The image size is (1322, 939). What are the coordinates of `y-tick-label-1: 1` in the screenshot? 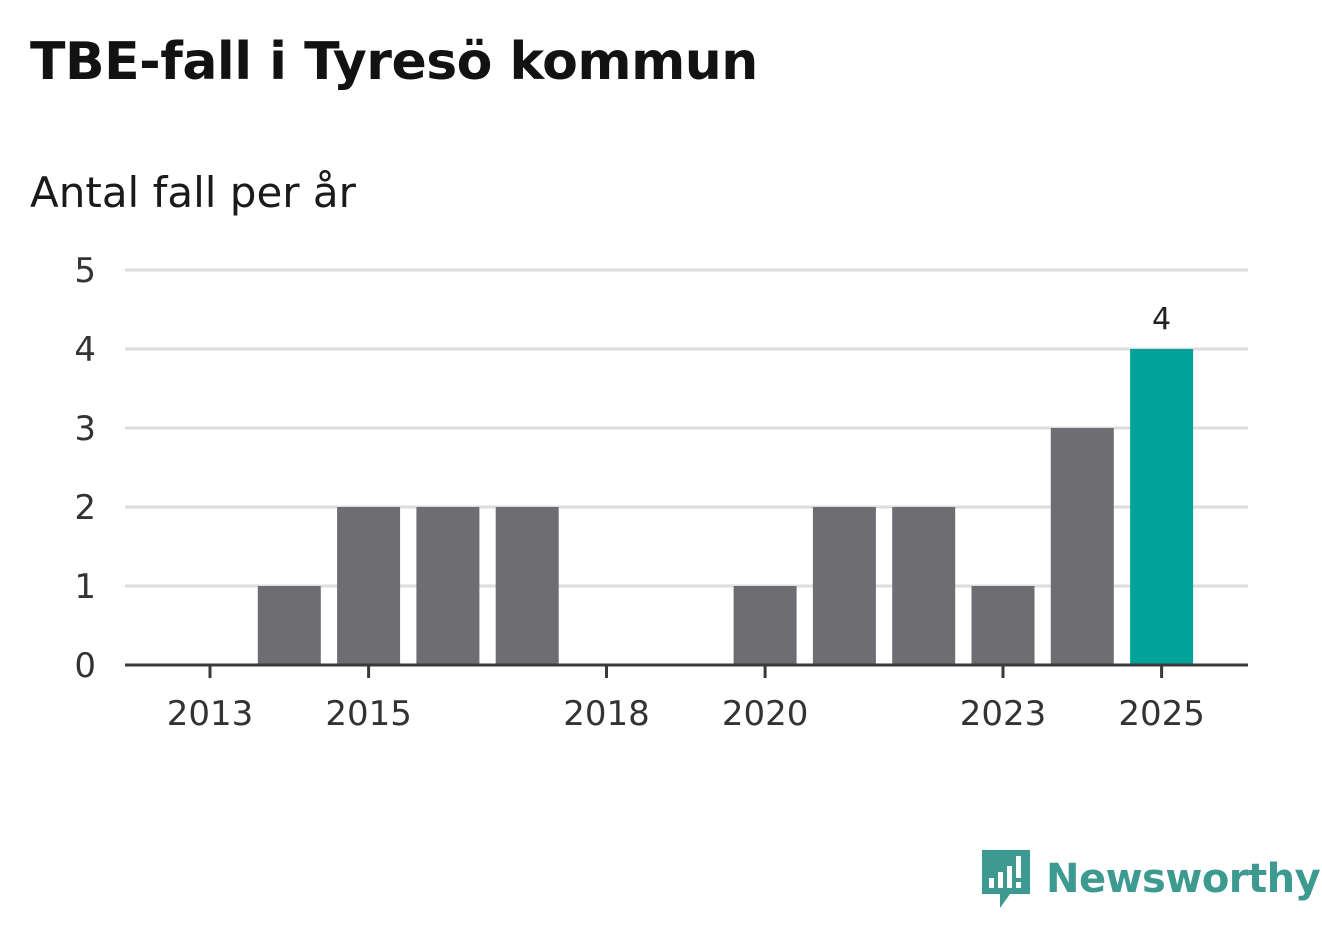 It's located at (85, 587).